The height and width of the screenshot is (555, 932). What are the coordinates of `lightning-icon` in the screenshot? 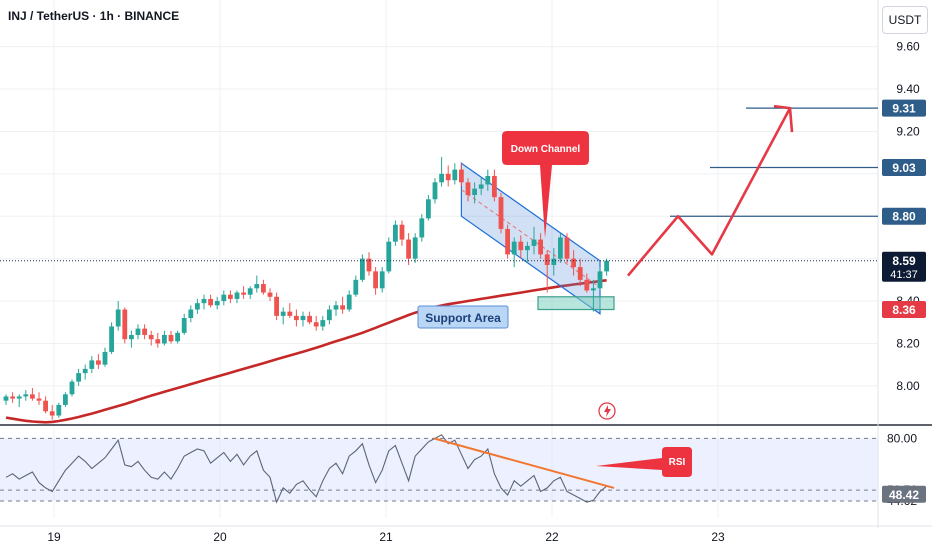 It's located at (607, 411).